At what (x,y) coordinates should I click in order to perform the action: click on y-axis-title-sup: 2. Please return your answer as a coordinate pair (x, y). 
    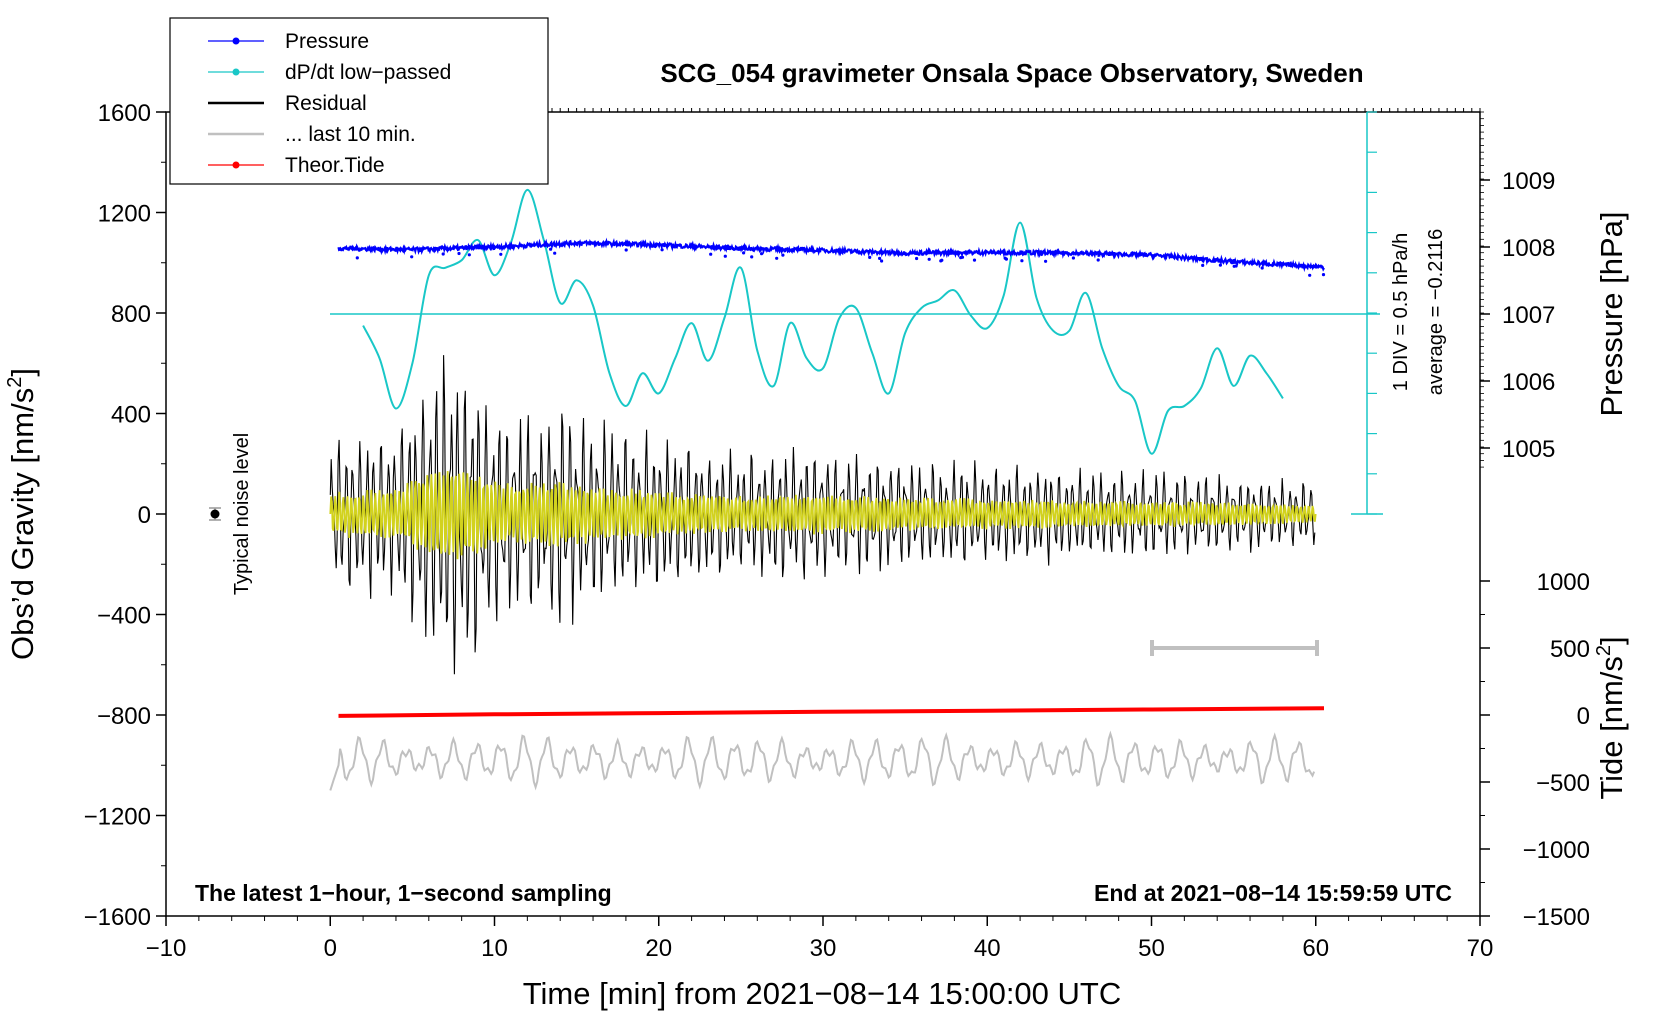
    Looking at the image, I should click on (15, 382).